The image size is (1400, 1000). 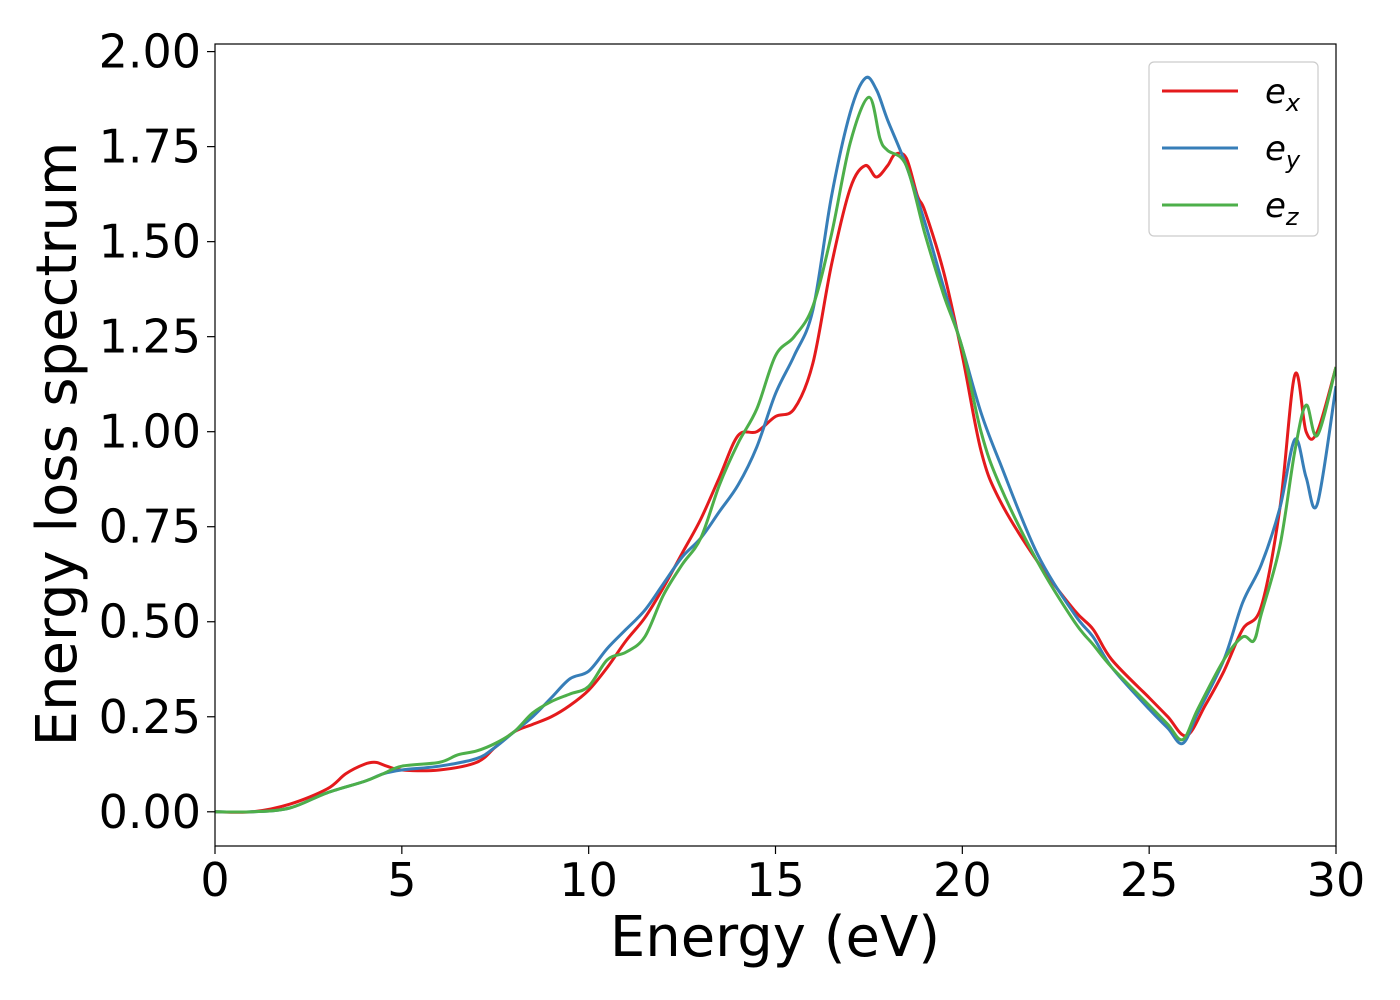 What do you see at coordinates (150, 527) in the screenshot?
I see `y-tick-label: 0.75` at bounding box center [150, 527].